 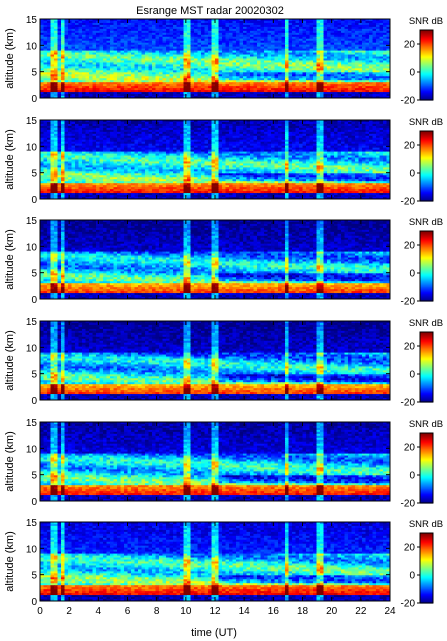 I want to click on x-tick-label: 20, so click(x=332, y=611).